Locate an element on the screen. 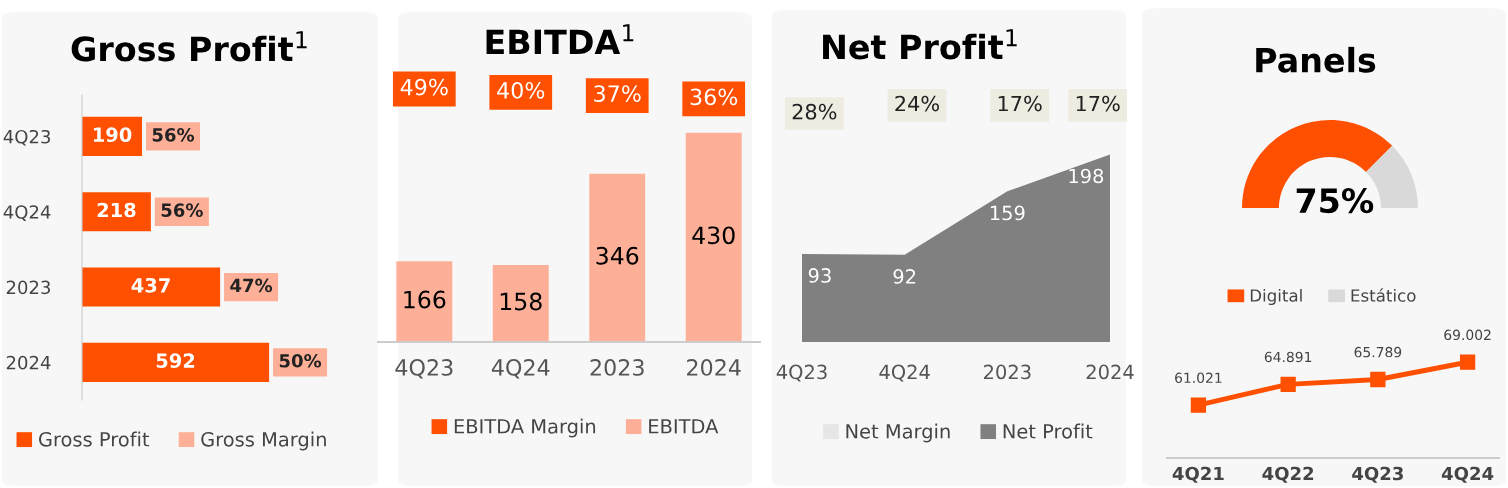 The height and width of the screenshot is (488, 1508). data-label: 198 is located at coordinates (1086, 176).